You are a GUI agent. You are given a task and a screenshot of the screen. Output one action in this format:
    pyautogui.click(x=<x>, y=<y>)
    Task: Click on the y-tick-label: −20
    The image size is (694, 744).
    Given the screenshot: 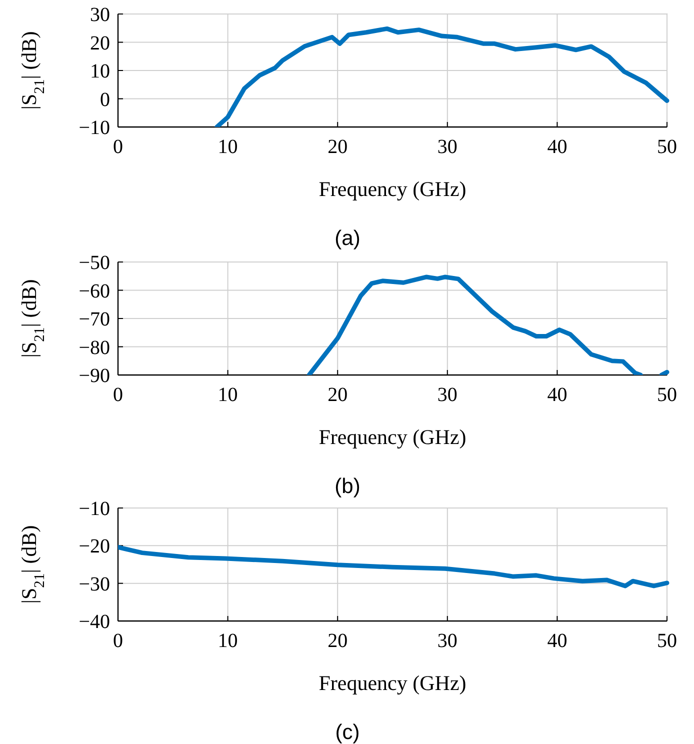 What is the action you would take?
    pyautogui.click(x=94, y=547)
    